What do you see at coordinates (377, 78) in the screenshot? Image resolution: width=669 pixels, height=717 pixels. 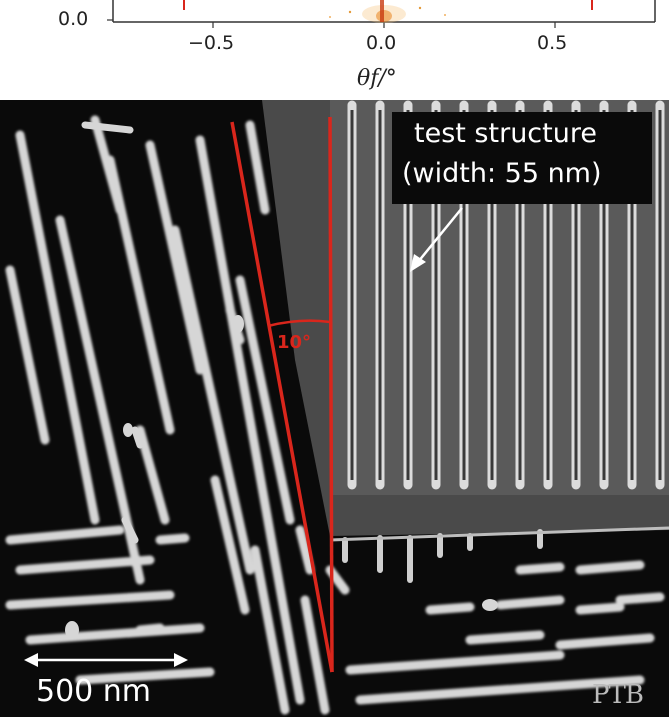 I see `x-axis-label: θf/°` at bounding box center [377, 78].